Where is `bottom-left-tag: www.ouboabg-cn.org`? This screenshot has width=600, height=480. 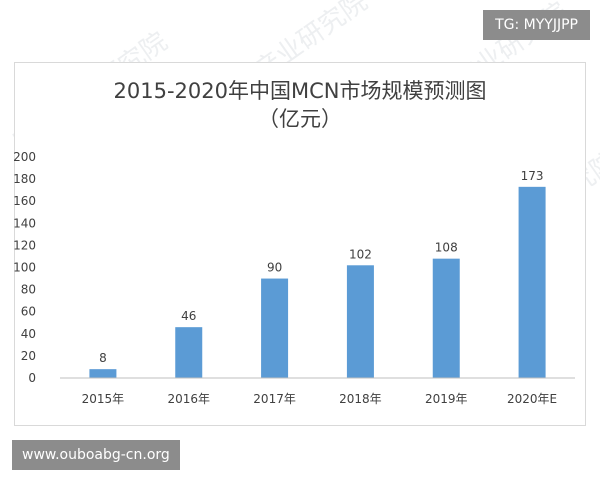
bottom-left-tag: www.ouboabg-cn.org is located at coordinates (96, 455).